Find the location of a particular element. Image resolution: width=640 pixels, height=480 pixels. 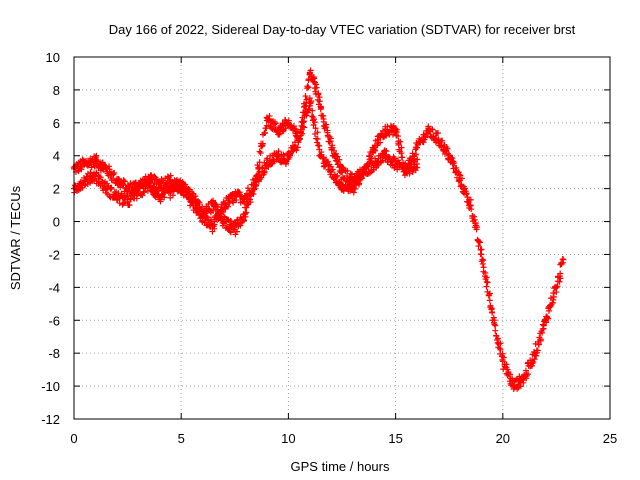

x-tick-label: 5 is located at coordinates (181, 438).